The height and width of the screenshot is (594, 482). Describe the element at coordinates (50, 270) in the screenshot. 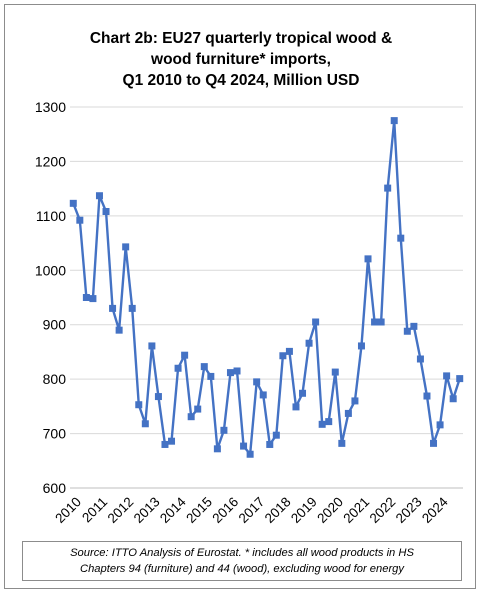

I see `y-tick-label: 1000` at that location.